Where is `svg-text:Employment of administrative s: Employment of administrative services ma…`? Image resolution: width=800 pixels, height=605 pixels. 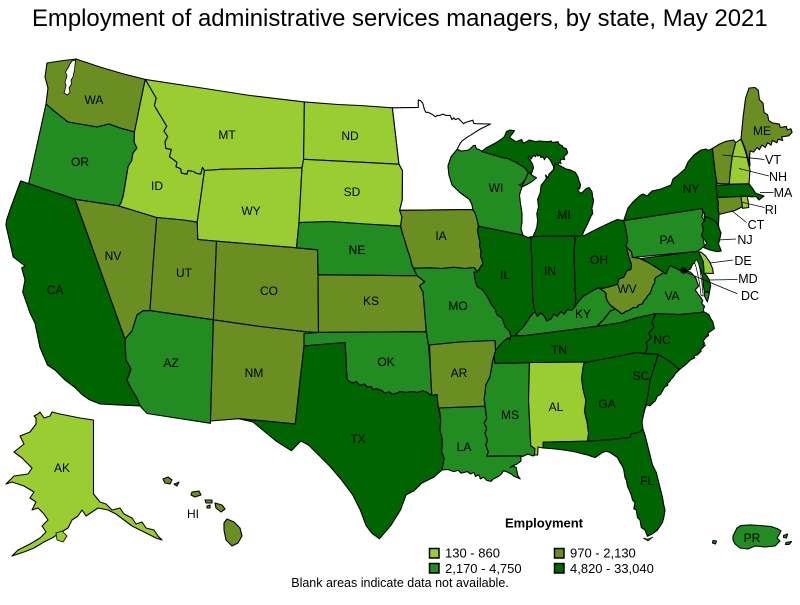 svg-text:Employment of administrative s: Employment of administrative services ma… is located at coordinates (400, 18).